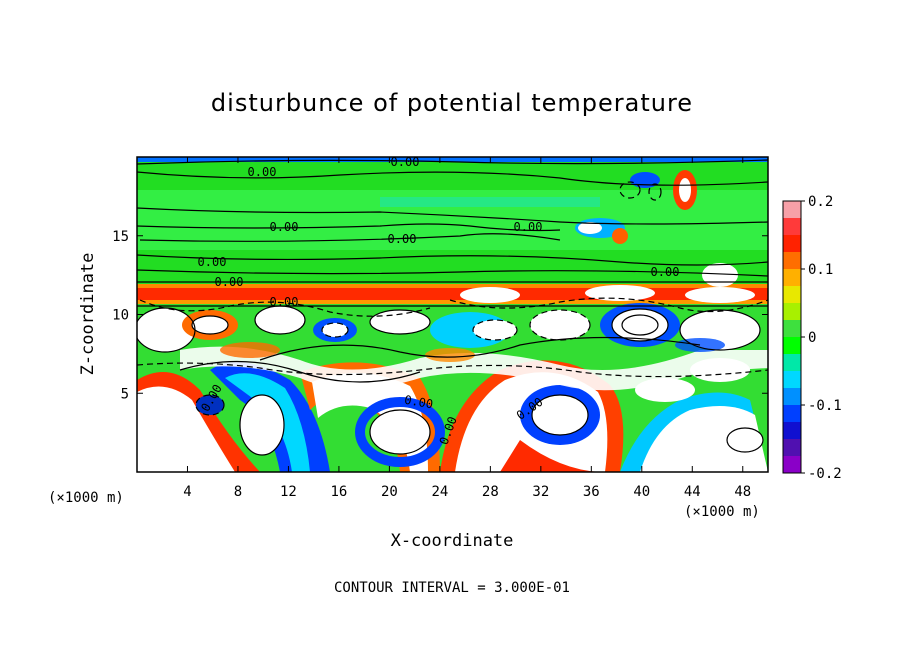 The height and width of the screenshot is (654, 904). Describe the element at coordinates (452, 295) in the screenshot. I see `field-red-band-core` at that location.